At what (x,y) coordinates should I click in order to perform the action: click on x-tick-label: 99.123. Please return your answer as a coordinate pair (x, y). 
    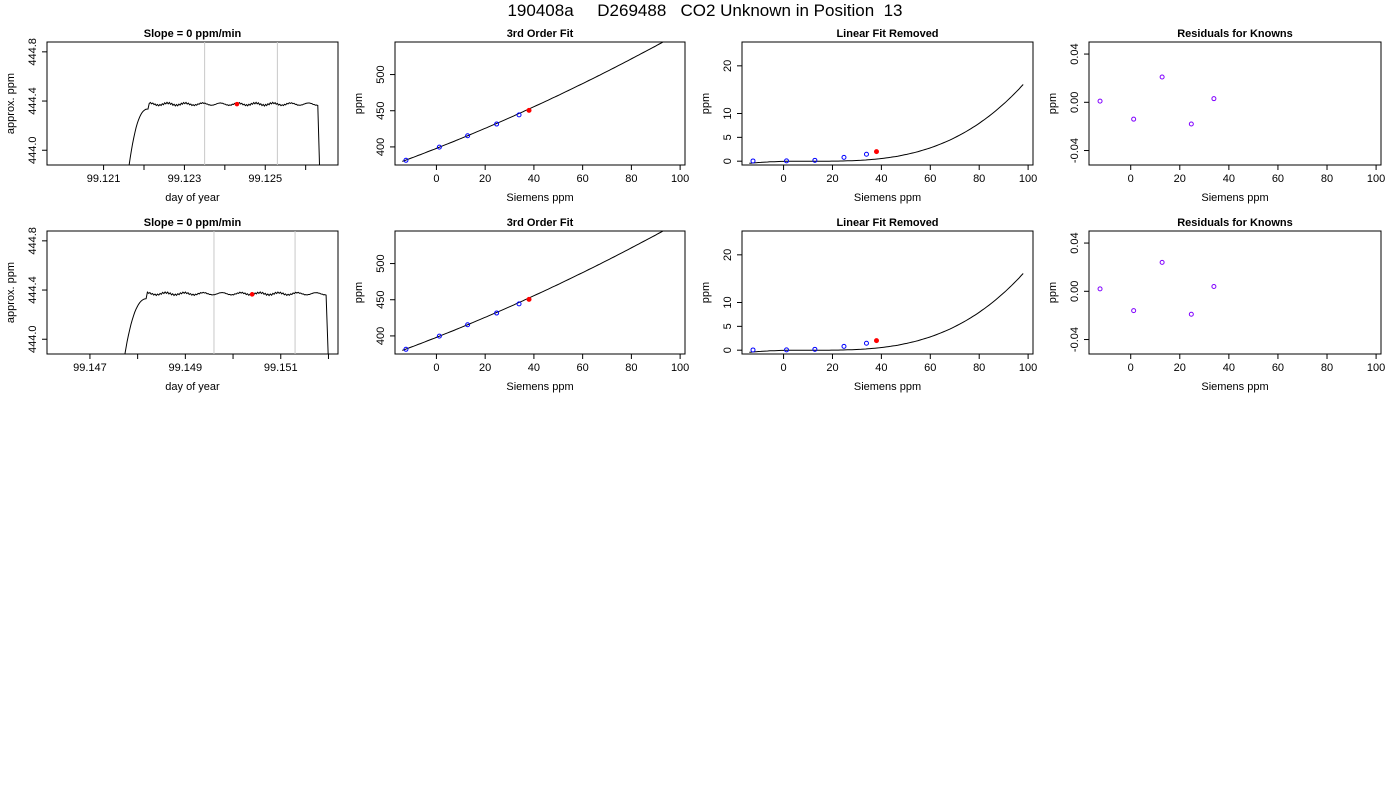
    Looking at the image, I should click on (185, 179).